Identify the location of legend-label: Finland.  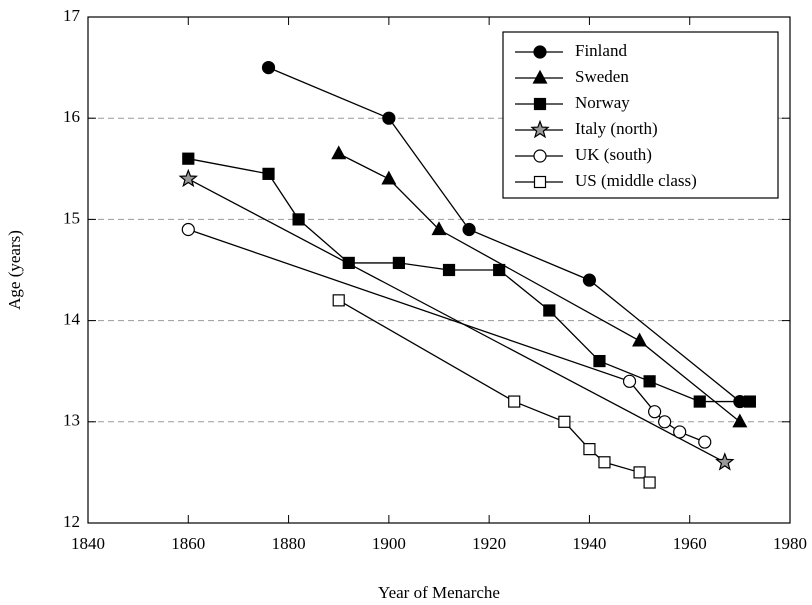
(601, 50).